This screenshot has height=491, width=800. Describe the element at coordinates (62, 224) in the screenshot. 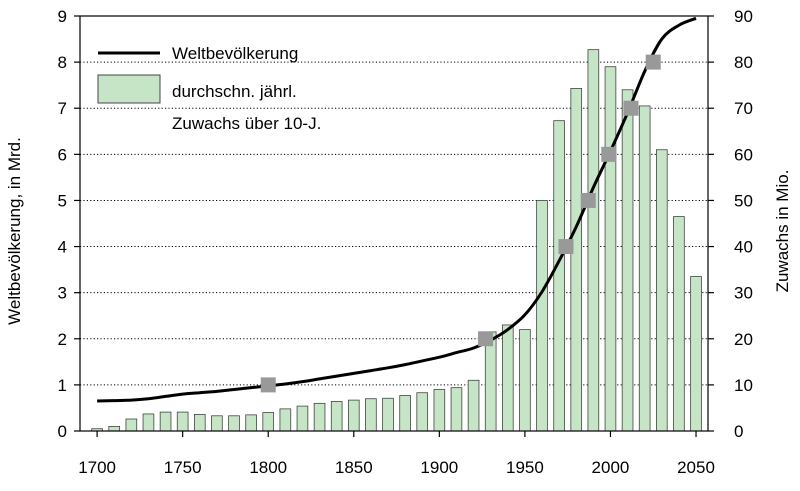

I see `y-left-tick-labels: 0 1 2 3 4 5 6 7 8 9` at that location.